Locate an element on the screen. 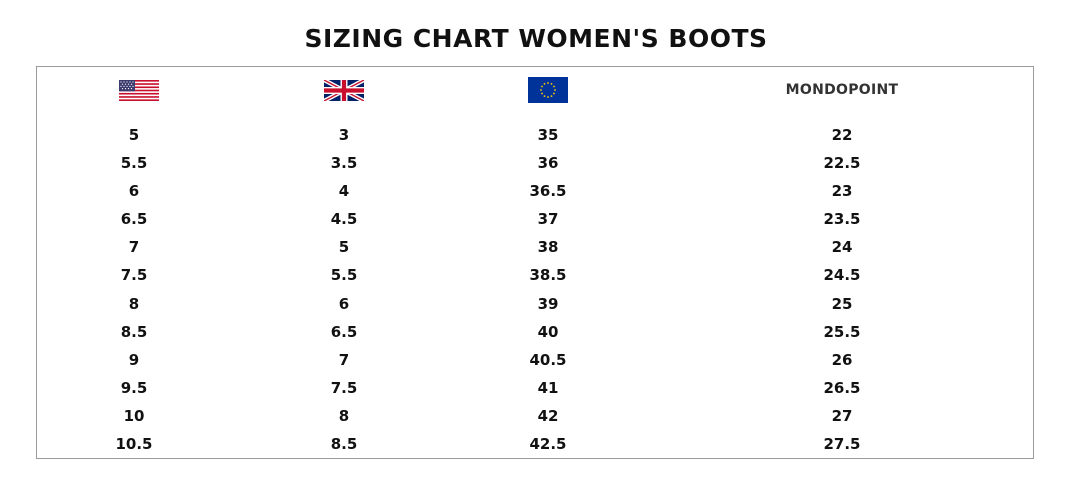 The height and width of the screenshot is (484, 1072). us-size-cell: 10.5 is located at coordinates (134, 444).